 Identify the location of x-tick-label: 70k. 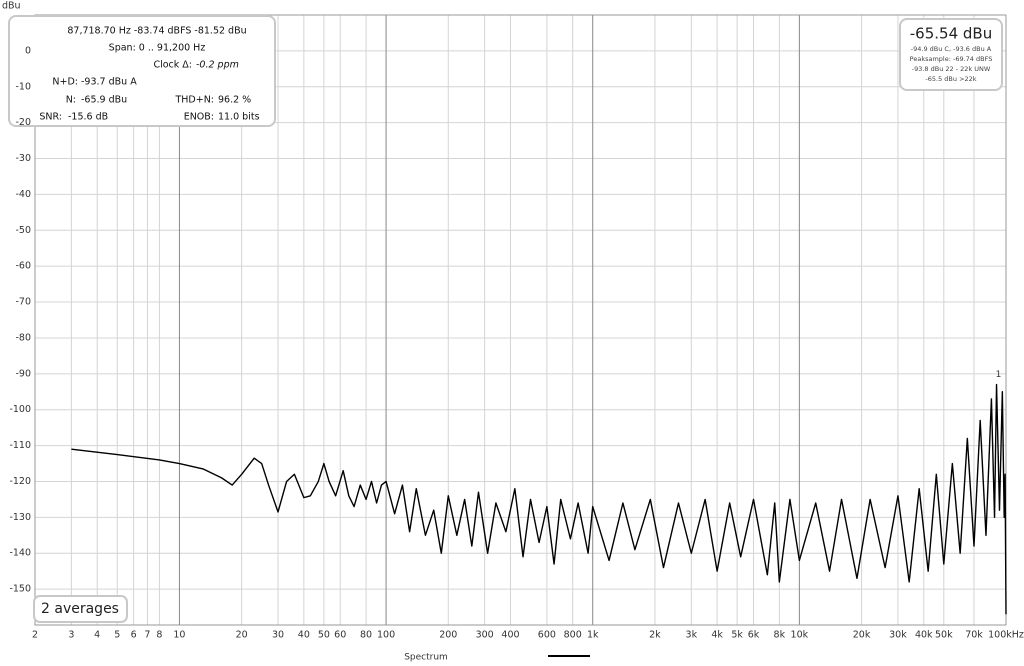
(974, 635).